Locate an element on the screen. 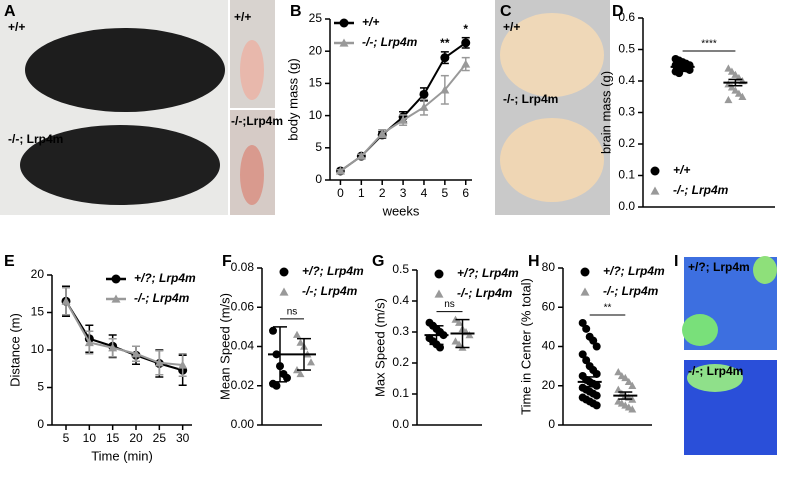 This screenshot has width=787, height=500. photo-label: -/-;Lrp4m is located at coordinates (257, 121).